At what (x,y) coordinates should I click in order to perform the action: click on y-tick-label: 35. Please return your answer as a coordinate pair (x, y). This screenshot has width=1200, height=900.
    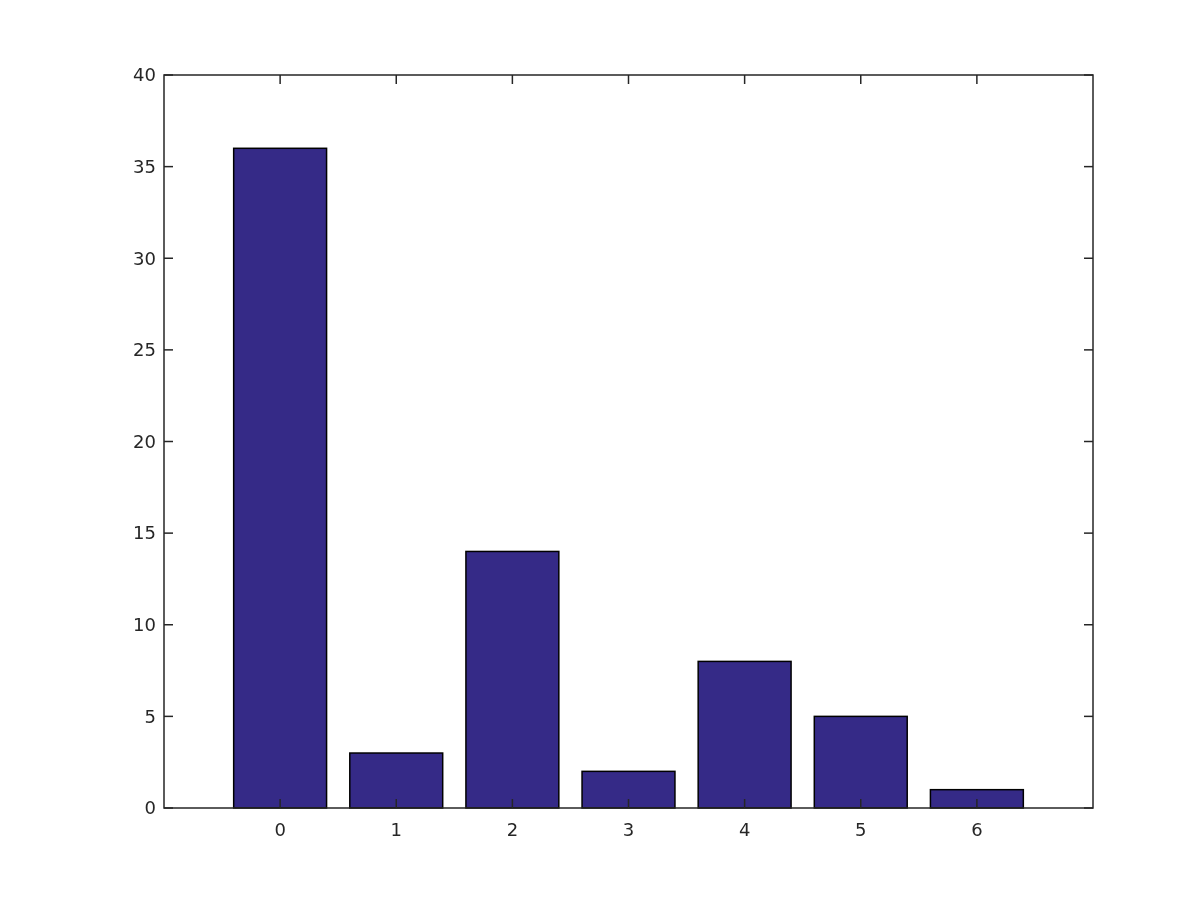
    Looking at the image, I should click on (144, 166).